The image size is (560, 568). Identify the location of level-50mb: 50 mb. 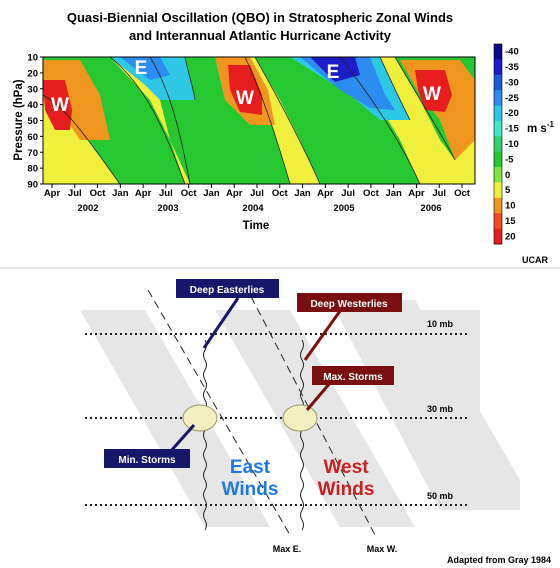
(440, 496).